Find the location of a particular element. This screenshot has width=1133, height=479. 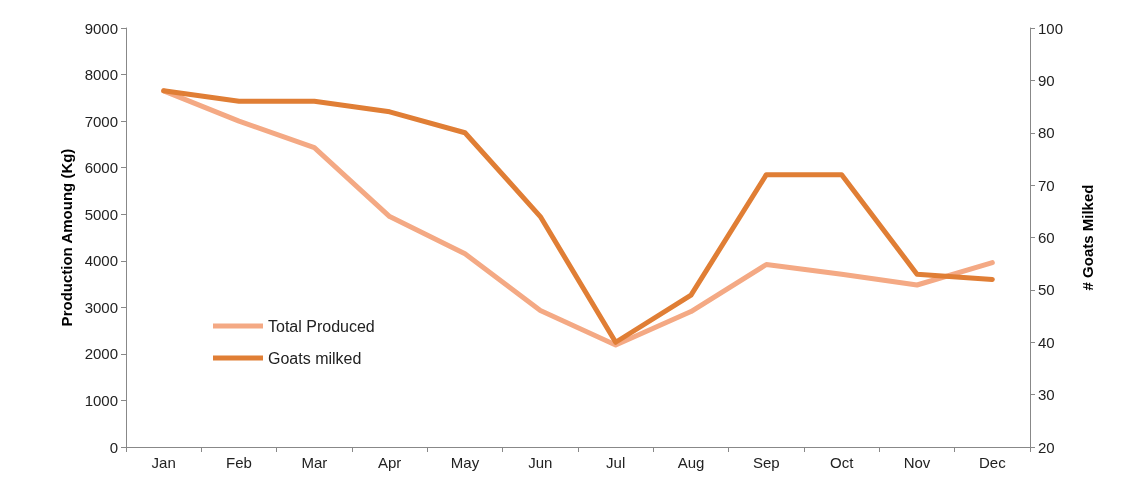

y2-tick-label: 80 is located at coordinates (1046, 133).